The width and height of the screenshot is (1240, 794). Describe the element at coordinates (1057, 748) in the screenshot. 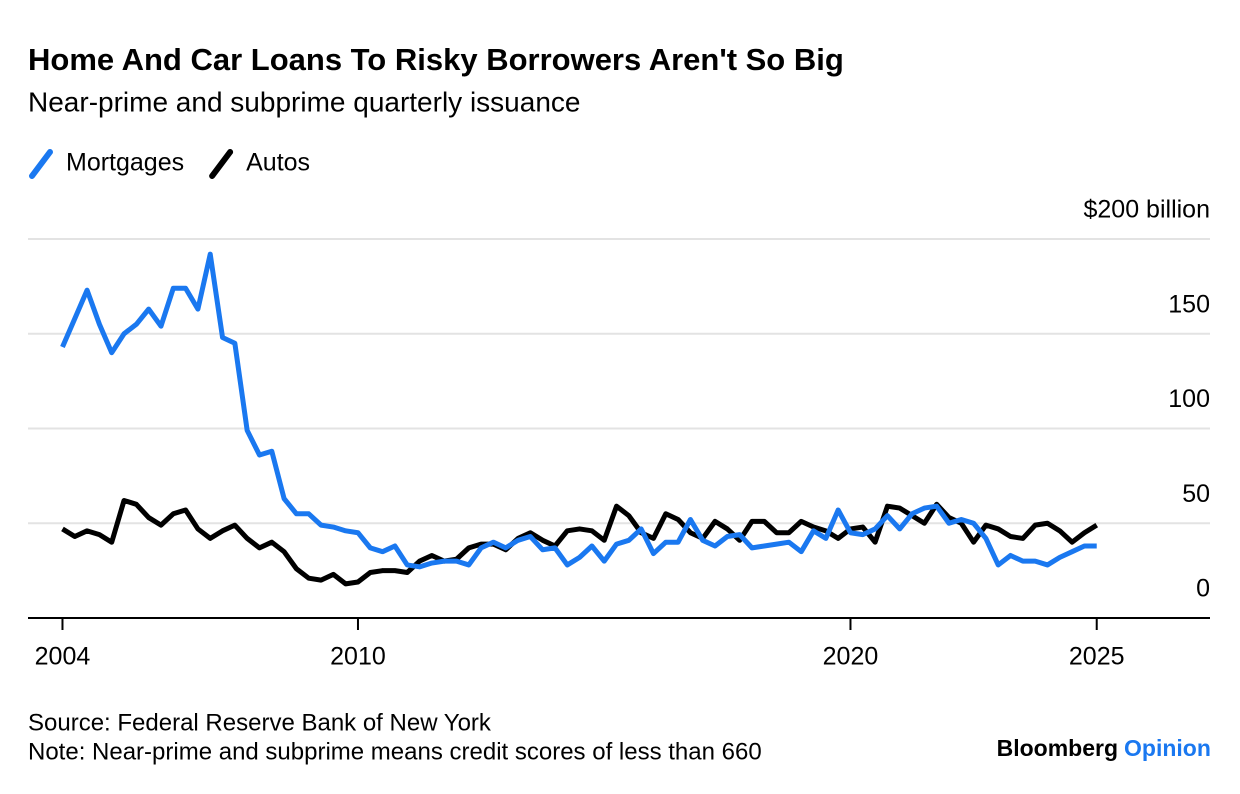

I see `brand-name: Bloomberg` at that location.